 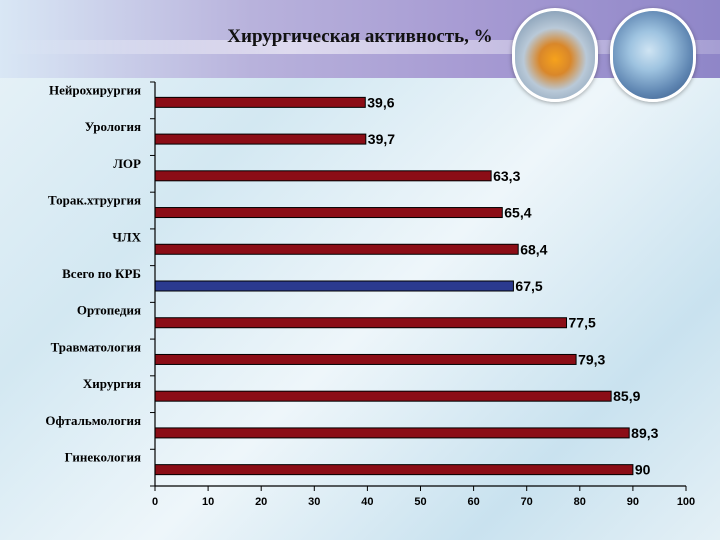 I want to click on value-label: 67,5, so click(x=528, y=286).